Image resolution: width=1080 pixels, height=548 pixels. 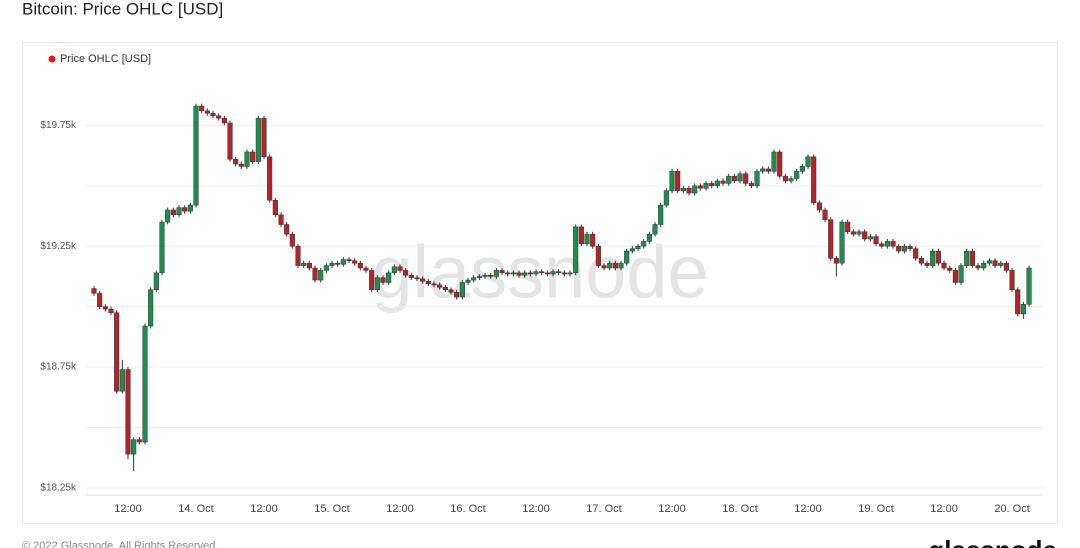 I want to click on x-tick-label: 14. Oct, so click(x=195, y=509).